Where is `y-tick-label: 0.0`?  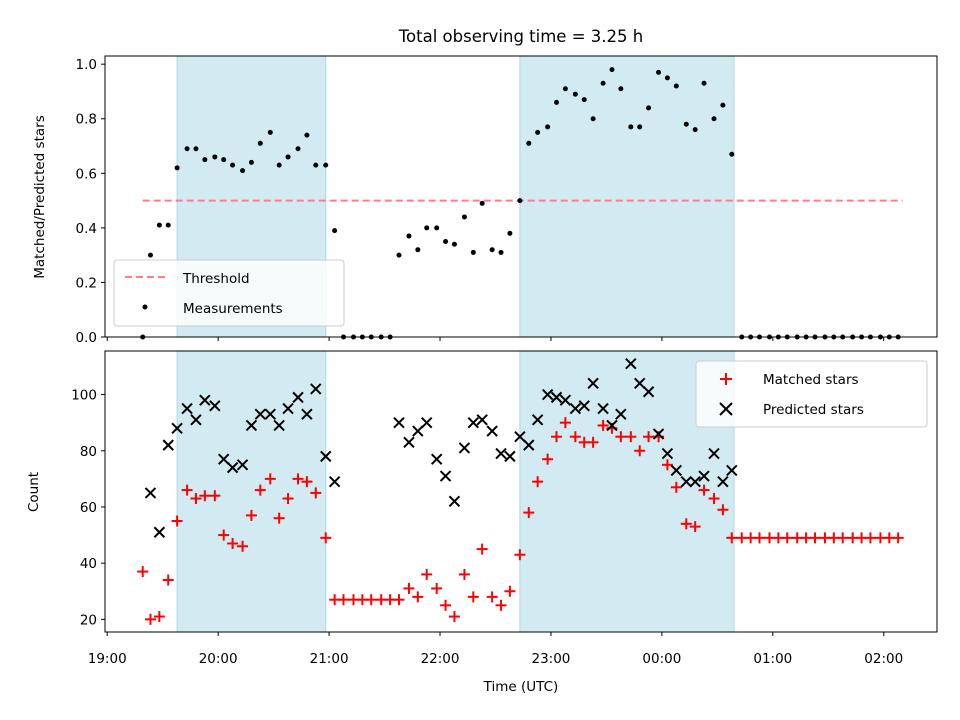 y-tick-label: 0.0 is located at coordinates (86, 338).